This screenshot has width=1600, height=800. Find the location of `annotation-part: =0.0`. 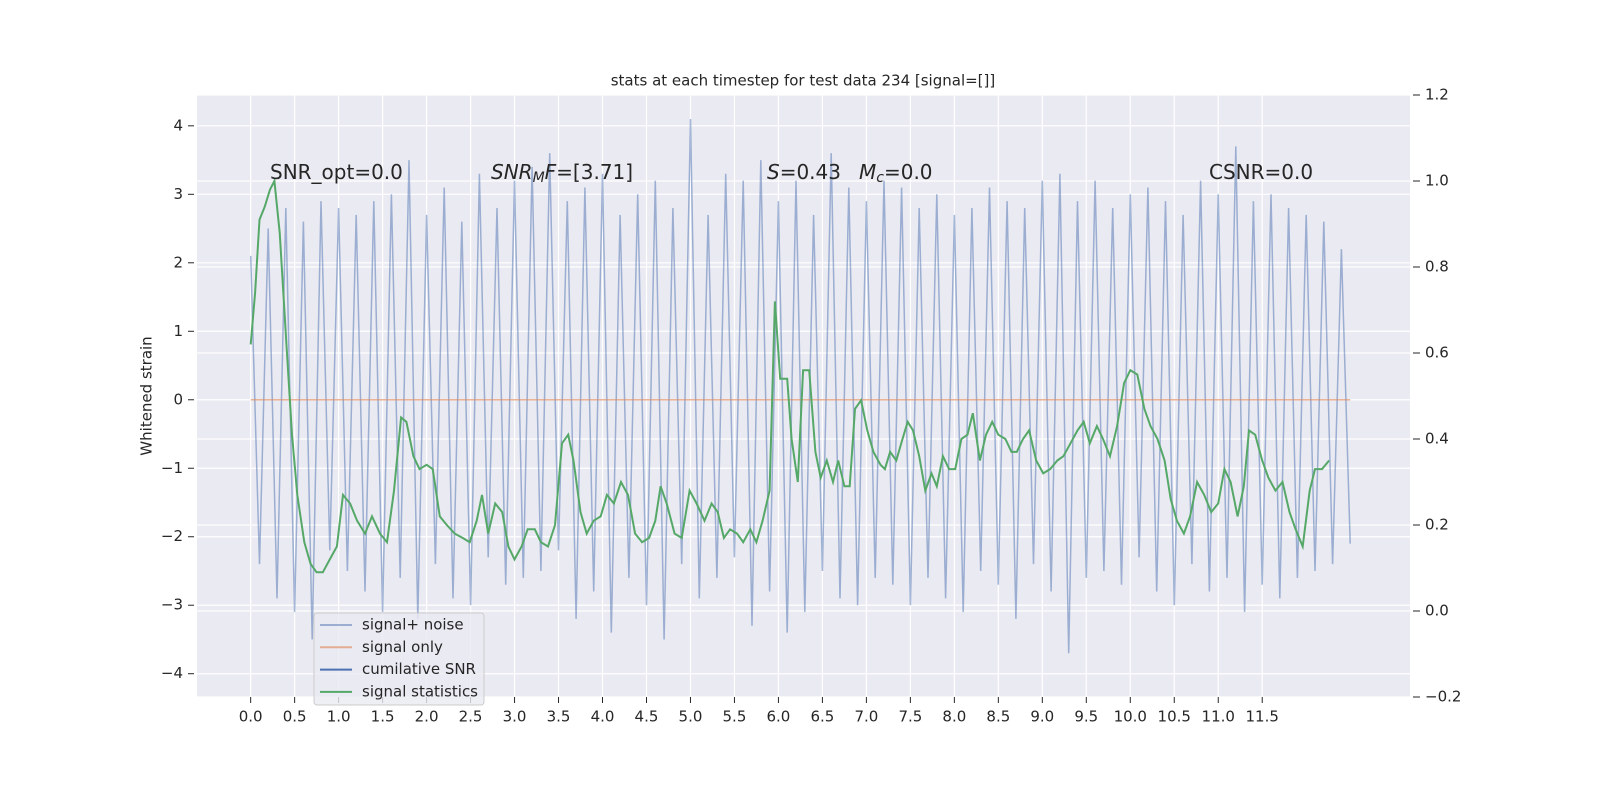

annotation-part: =0.0 is located at coordinates (908, 172).